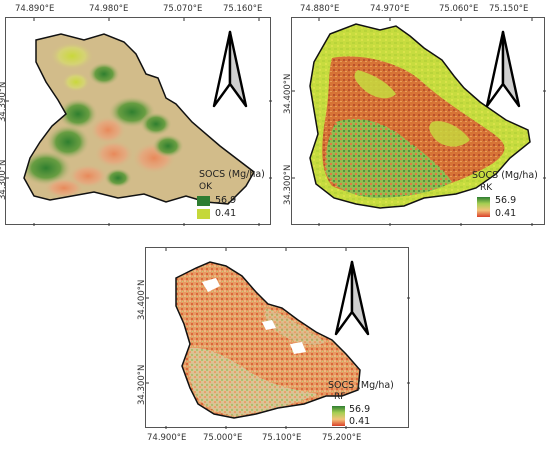 The image size is (550, 451). I want to click on ok-x-tick-2: 74.980°E, so click(109, 9).